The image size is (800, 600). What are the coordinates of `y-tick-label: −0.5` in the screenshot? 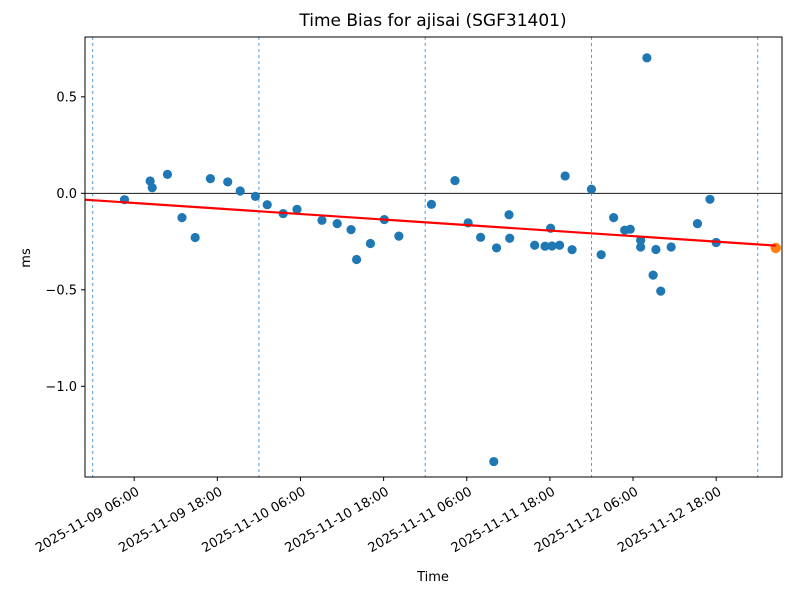 It's located at (61, 290).